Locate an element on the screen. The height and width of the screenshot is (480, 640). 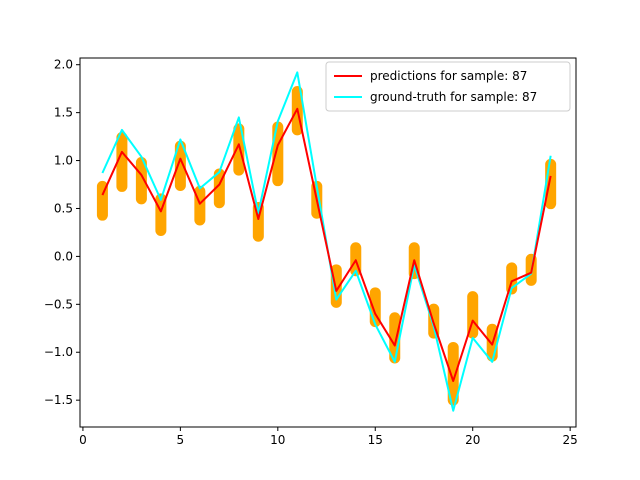
x-tick-label: 0 is located at coordinates (83, 440).